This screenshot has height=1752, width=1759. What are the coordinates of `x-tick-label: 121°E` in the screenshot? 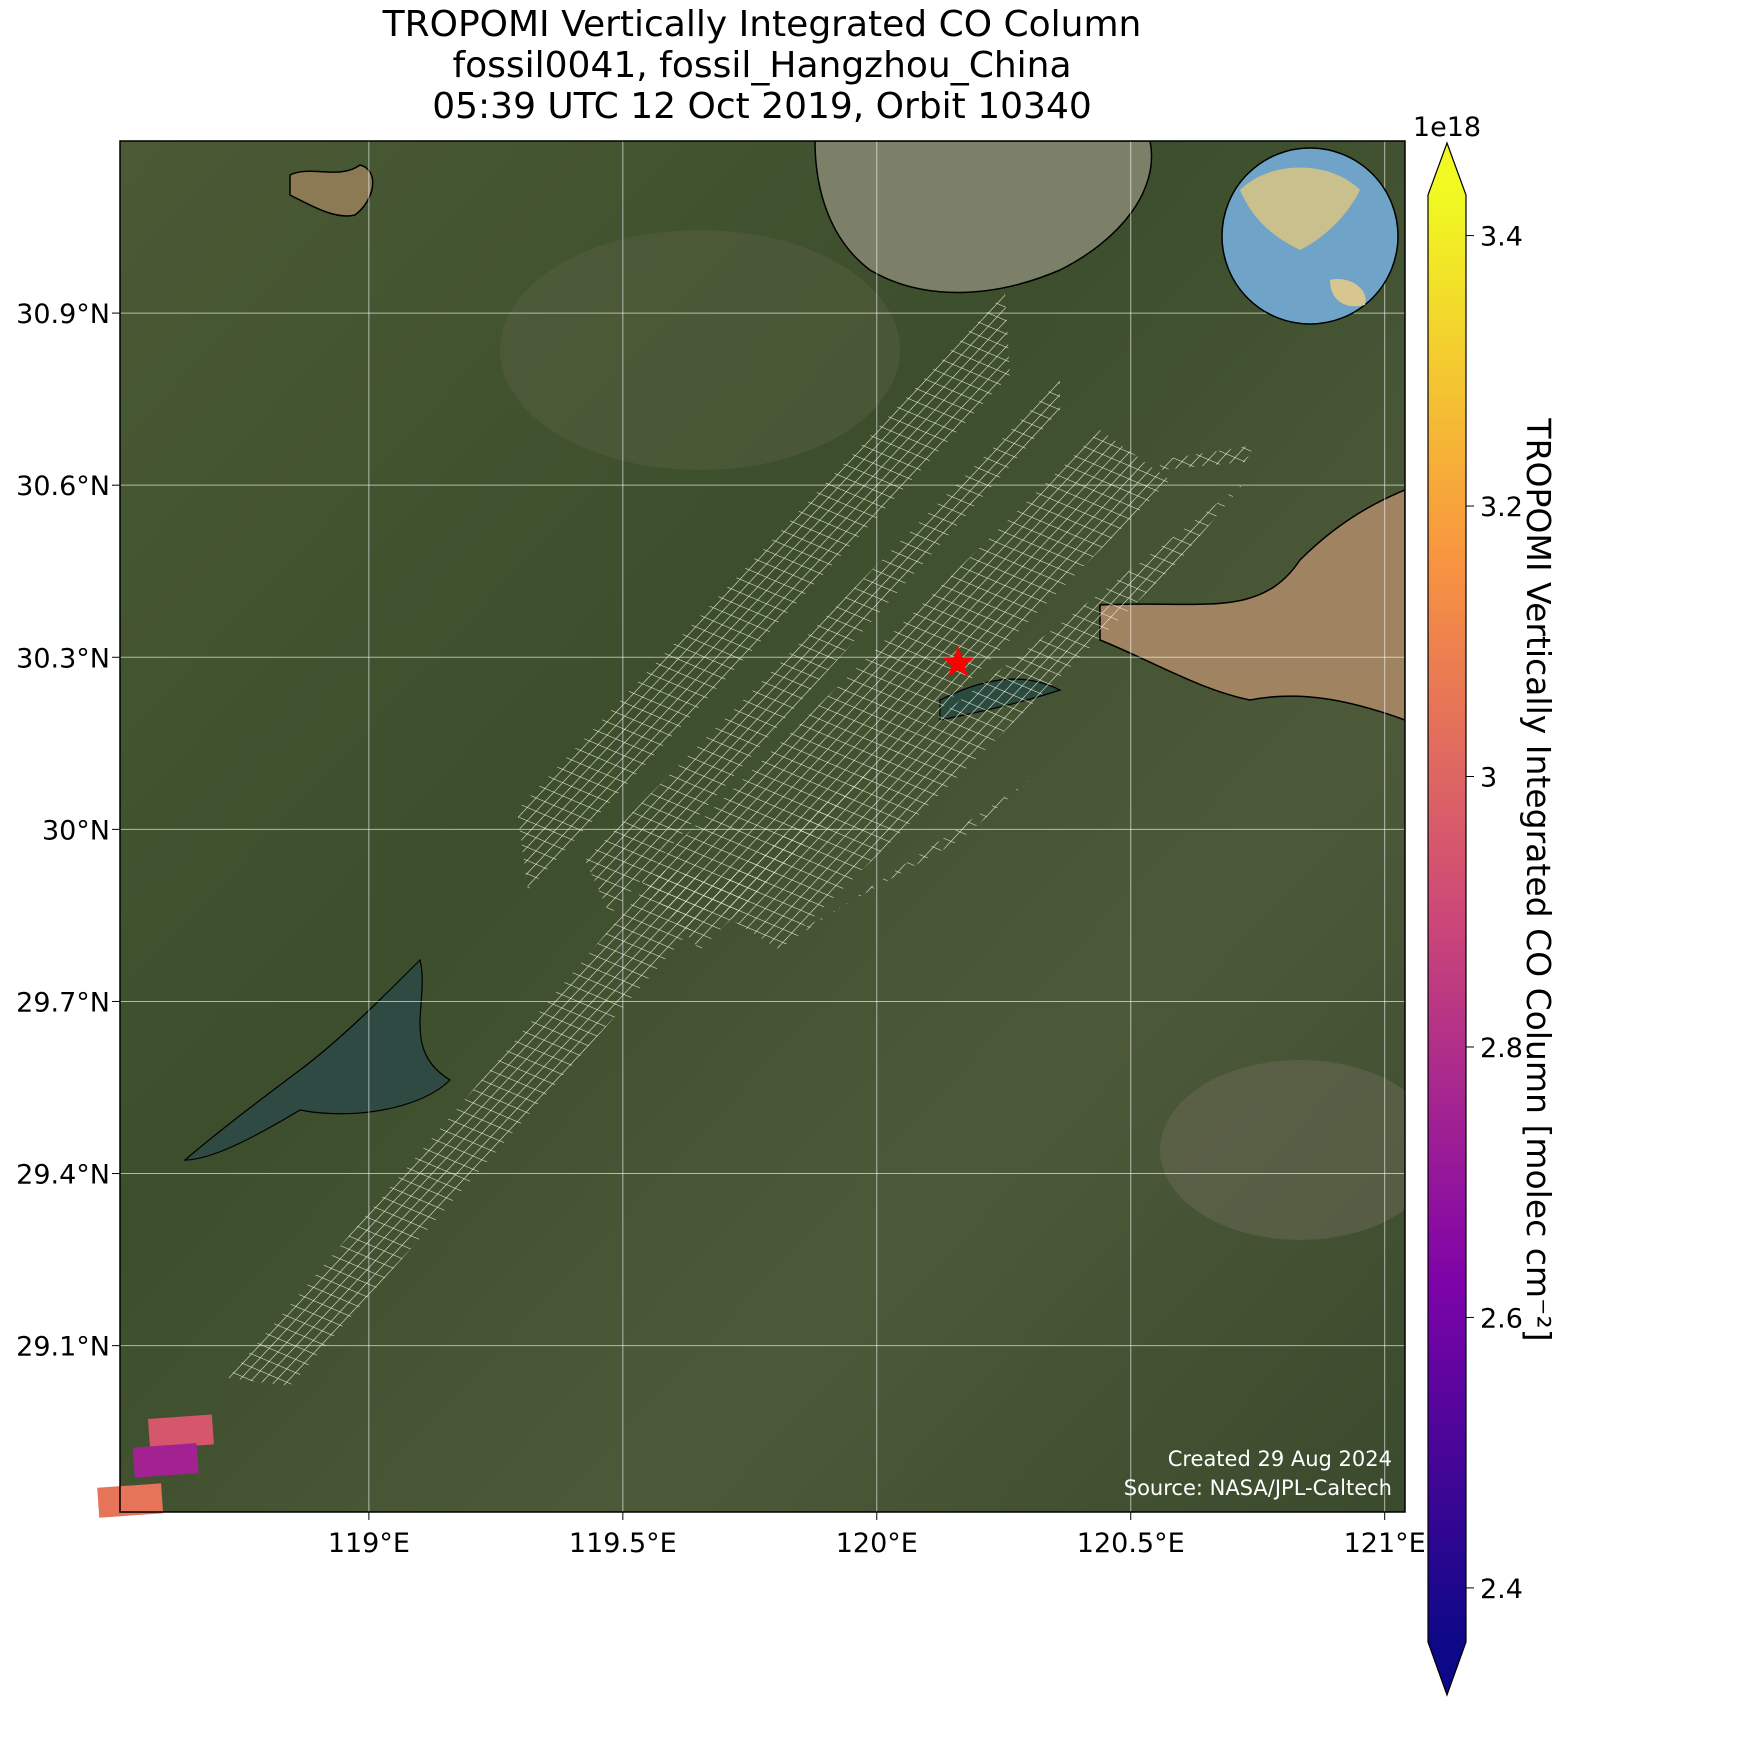 It's located at (1385, 1543).